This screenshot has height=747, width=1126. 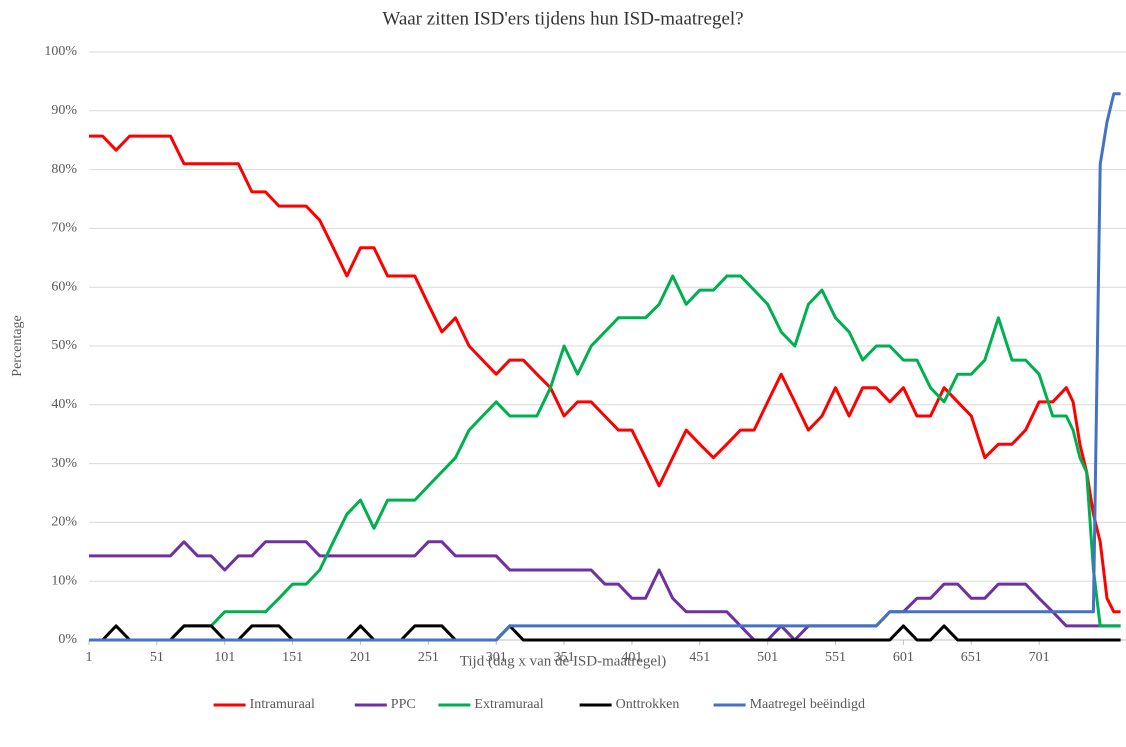 I want to click on y-tick-label: 30%, so click(x=64, y=463).